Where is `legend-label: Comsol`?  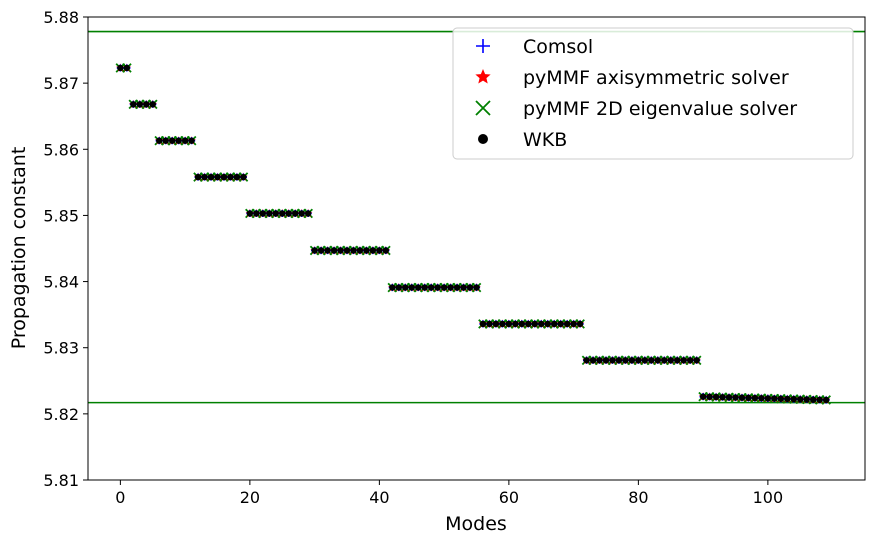 legend-label: Comsol is located at coordinates (558, 47).